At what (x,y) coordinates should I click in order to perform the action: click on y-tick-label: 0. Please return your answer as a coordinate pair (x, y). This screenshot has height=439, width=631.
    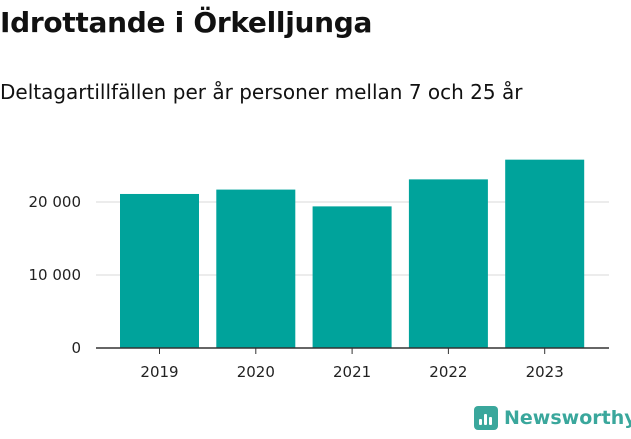
    Looking at the image, I should click on (76, 348).